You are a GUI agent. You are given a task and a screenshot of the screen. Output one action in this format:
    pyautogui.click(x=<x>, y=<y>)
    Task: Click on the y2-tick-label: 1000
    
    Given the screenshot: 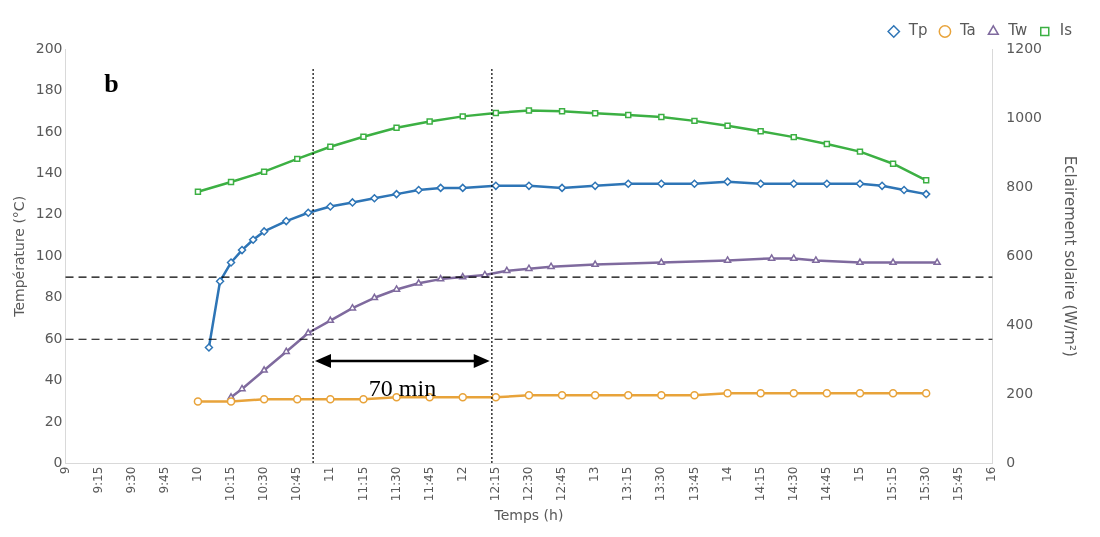 What is the action you would take?
    pyautogui.click(x=1024, y=116)
    